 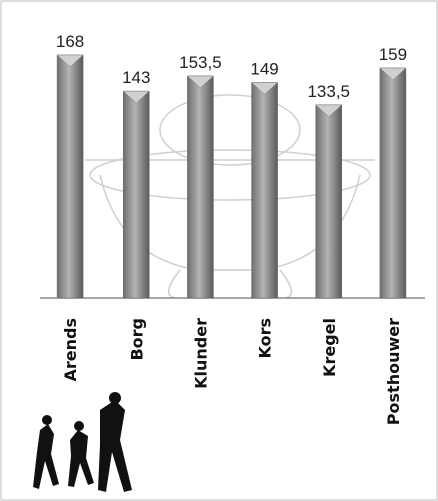 I want to click on dancers-silhouette, so click(x=82, y=442).